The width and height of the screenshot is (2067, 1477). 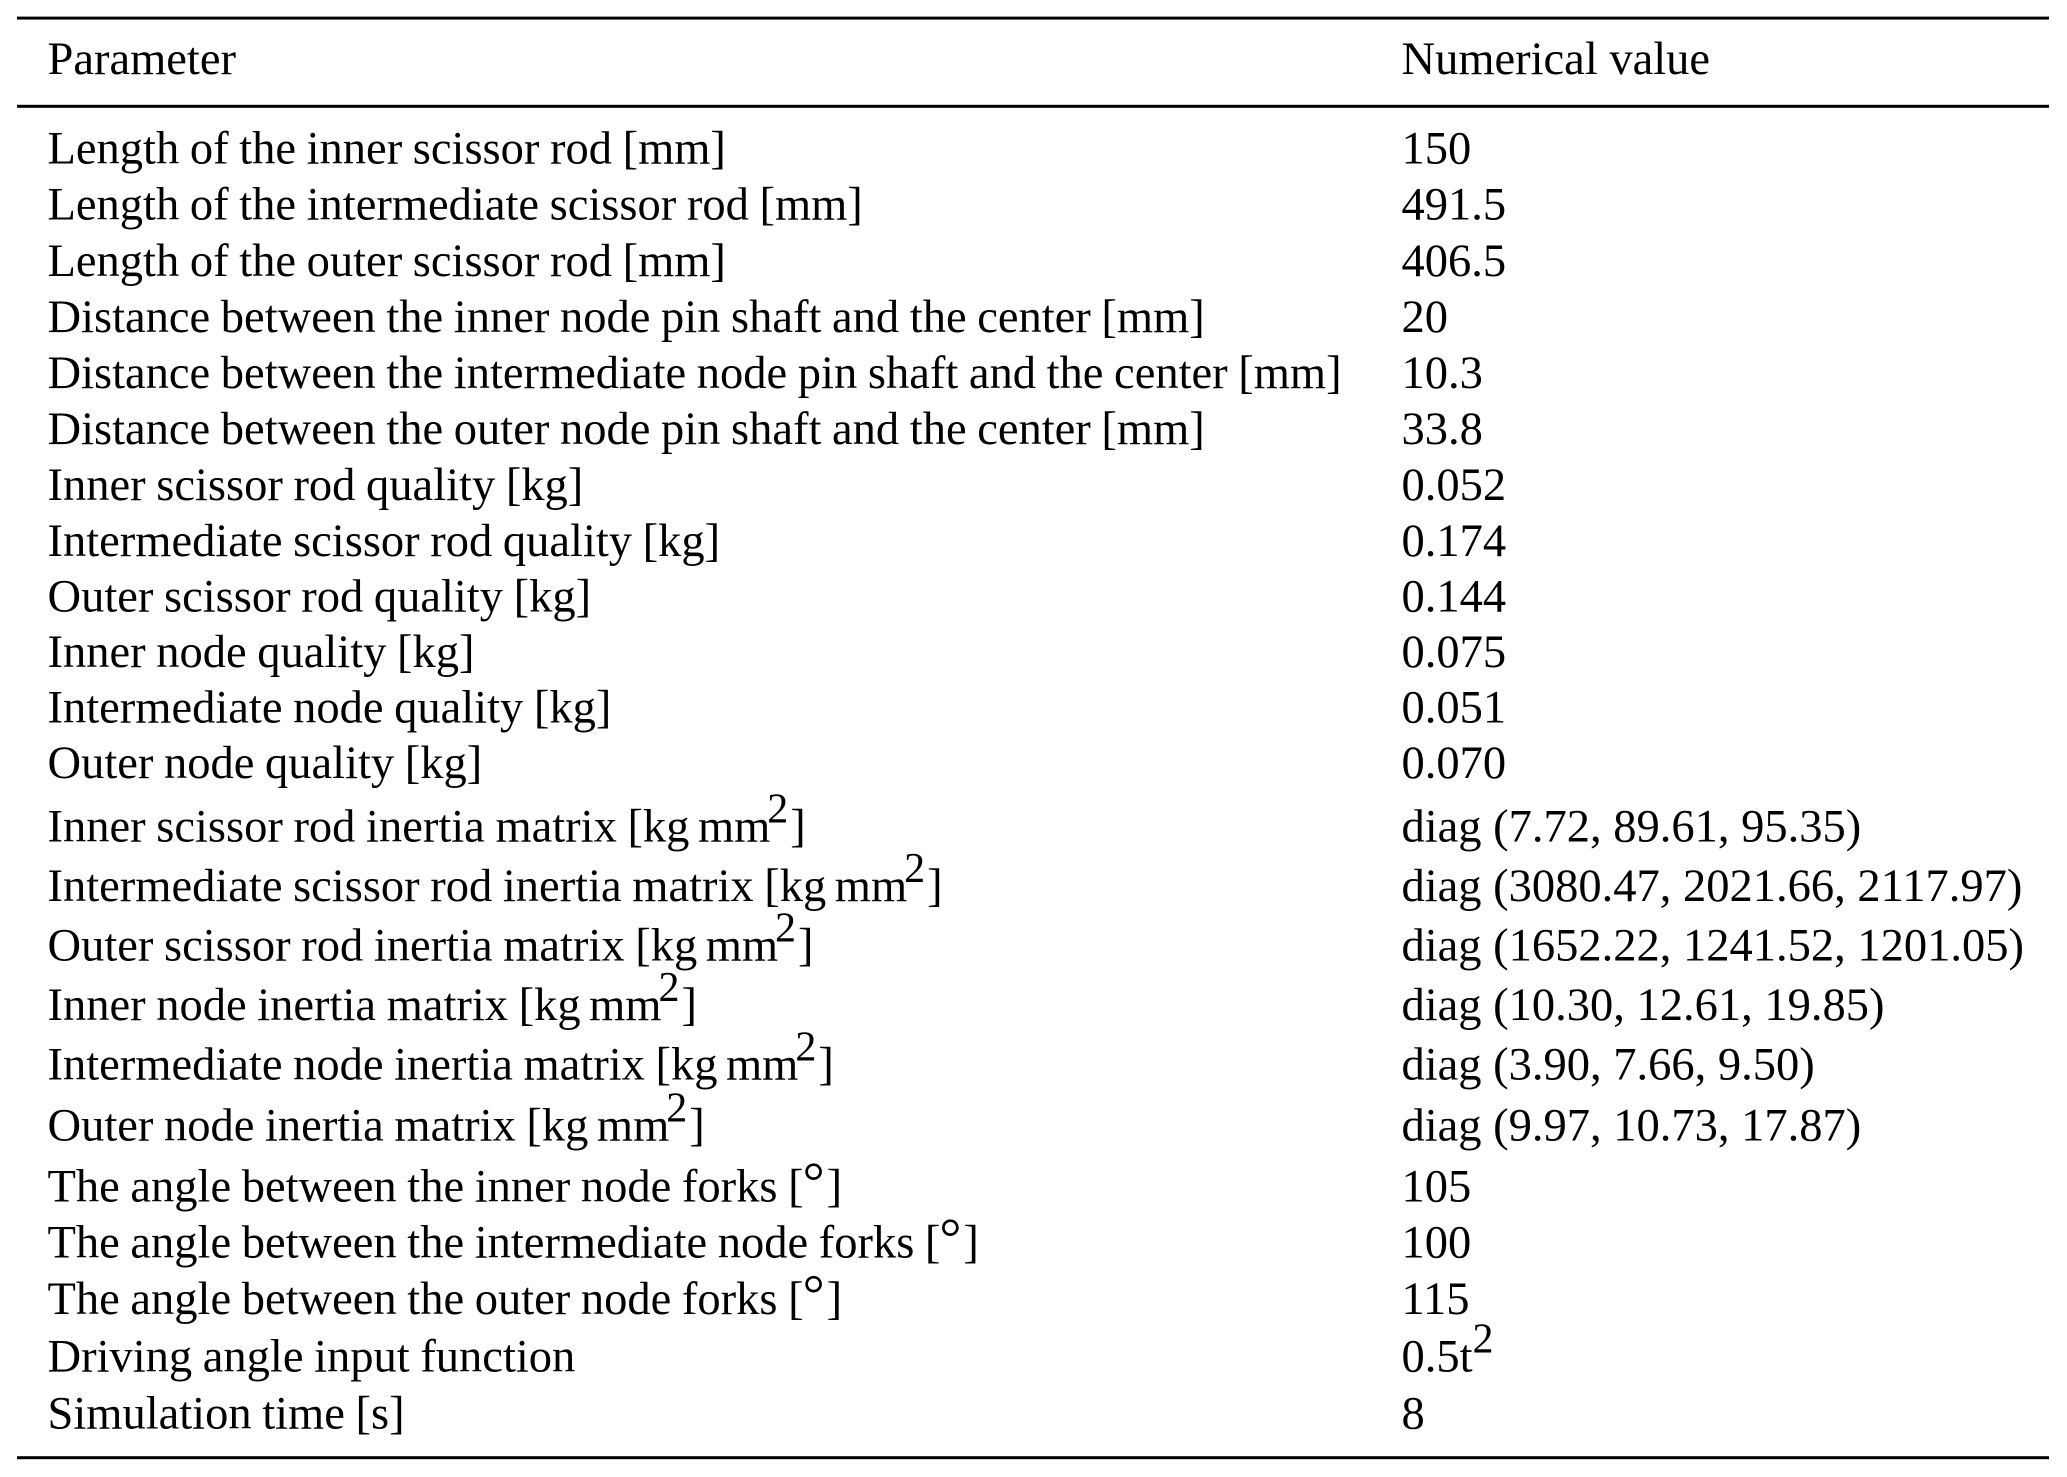 What do you see at coordinates (265, 763) in the screenshot?
I see `svg-text: Outer node quality [kg]` at bounding box center [265, 763].